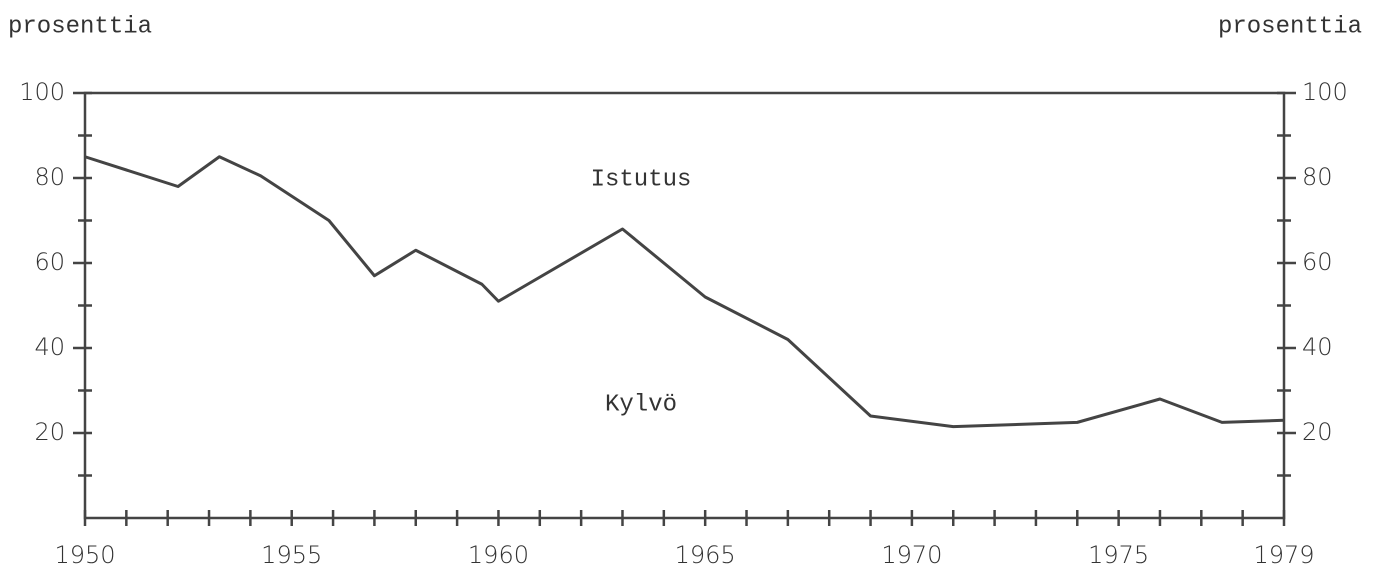 The width and height of the screenshot is (1378, 574). What do you see at coordinates (1317, 347) in the screenshot?
I see `y2-tick-label: 40` at bounding box center [1317, 347].